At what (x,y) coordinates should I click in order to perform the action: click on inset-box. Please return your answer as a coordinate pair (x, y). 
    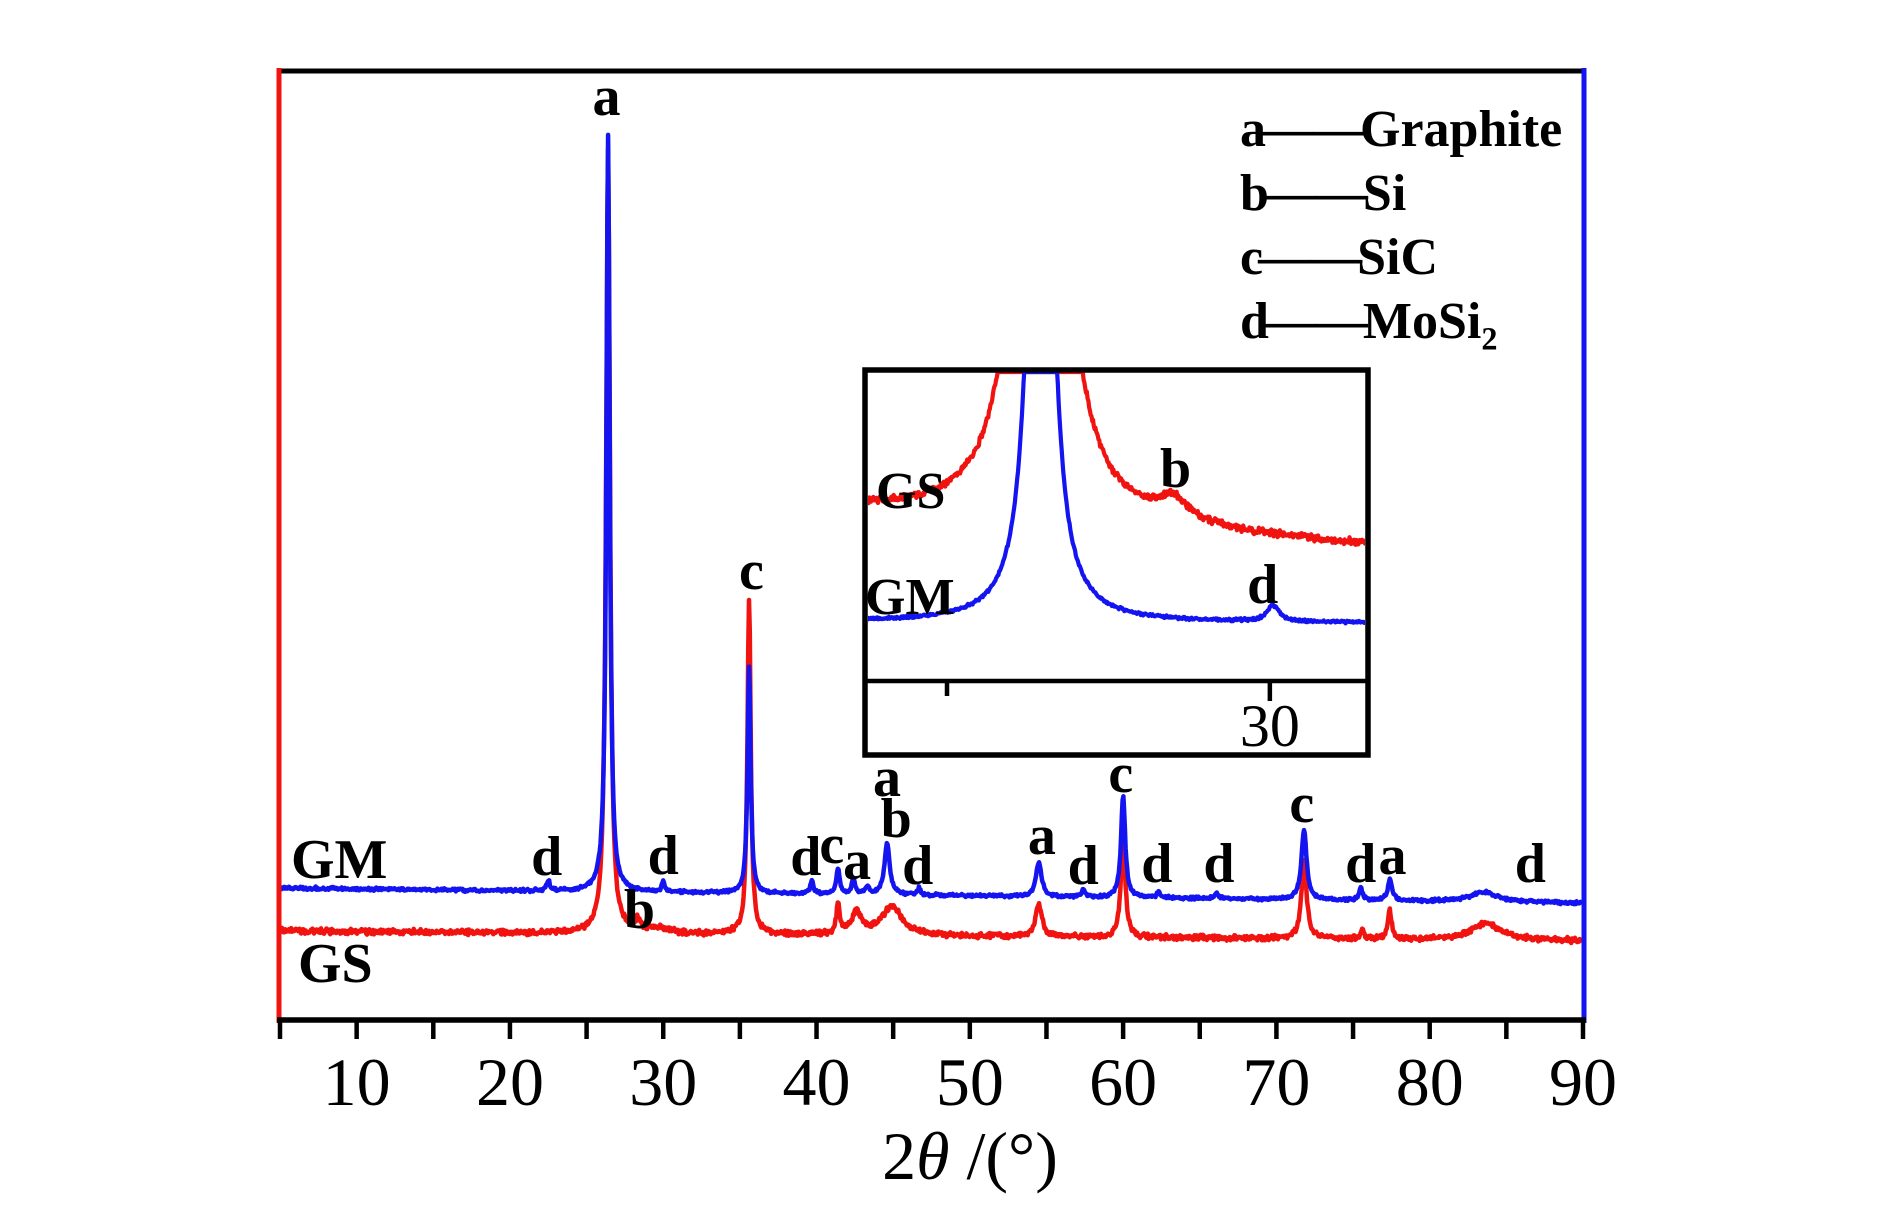
    Looking at the image, I should click on (1116, 562).